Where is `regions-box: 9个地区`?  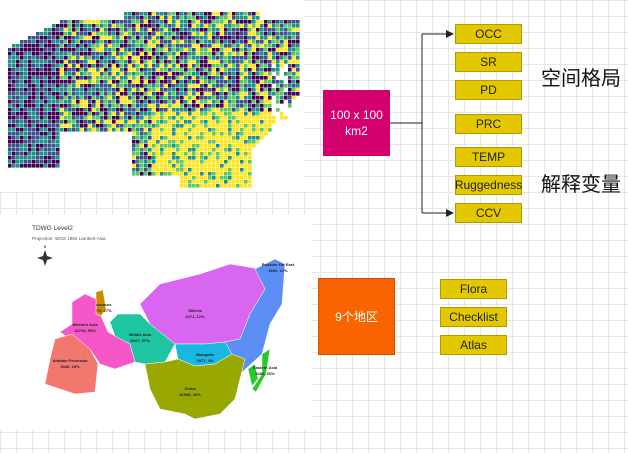 regions-box: 9个地区 is located at coordinates (356, 316).